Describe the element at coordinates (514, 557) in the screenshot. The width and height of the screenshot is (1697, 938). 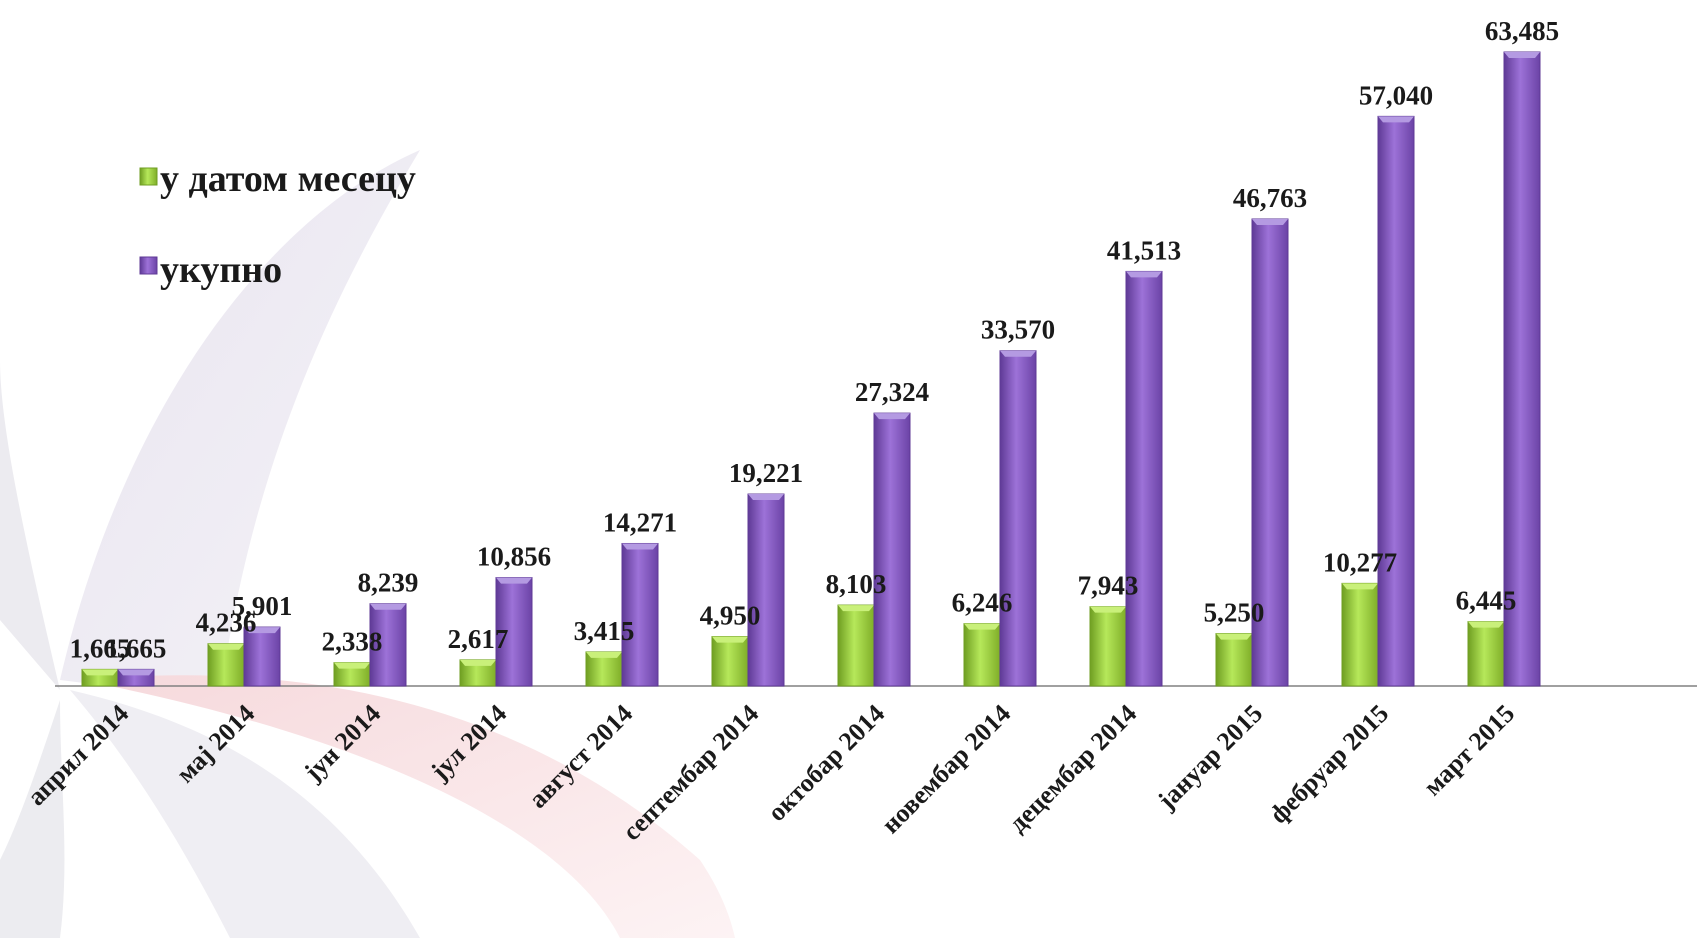
I see `value-label-total-3: 10,856` at that location.